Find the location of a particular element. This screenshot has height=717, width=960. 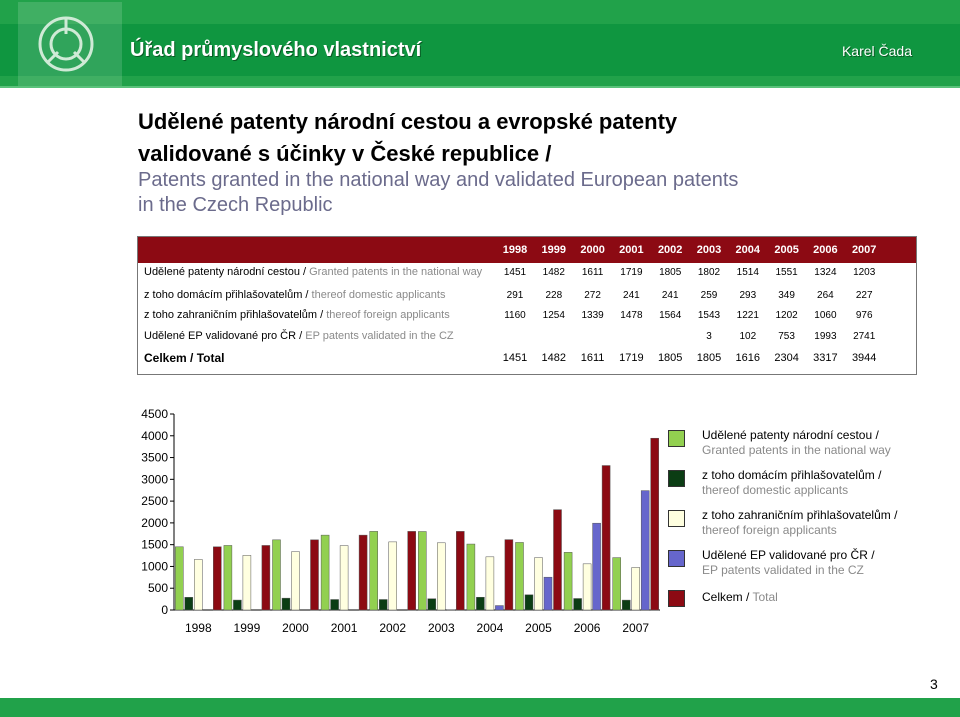

year-header-2001: 2001 is located at coordinates (631, 250).